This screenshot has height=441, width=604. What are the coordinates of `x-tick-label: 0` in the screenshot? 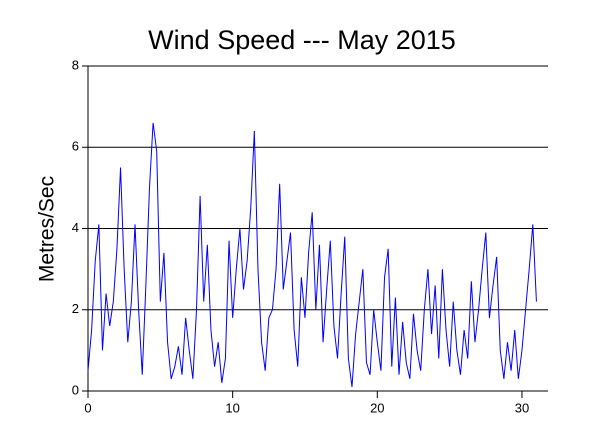 It's located at (87, 407).